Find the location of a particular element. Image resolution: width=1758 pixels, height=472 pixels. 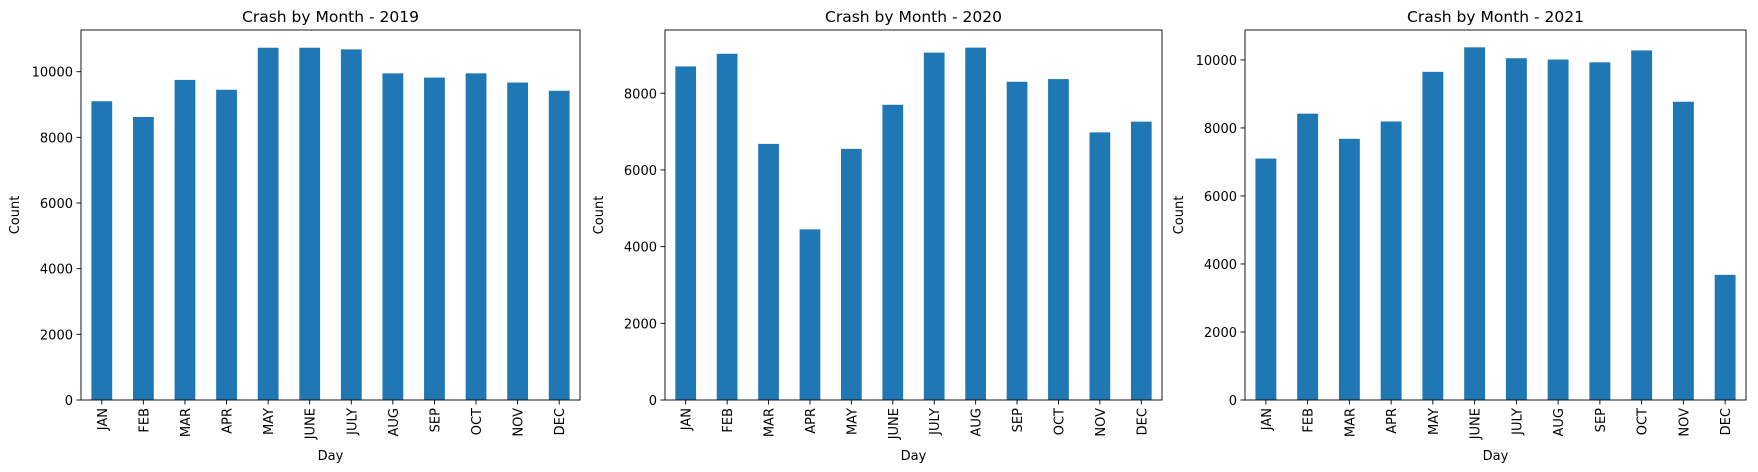

chart-title: Crash by Month - 2021 is located at coordinates (1495, 17).